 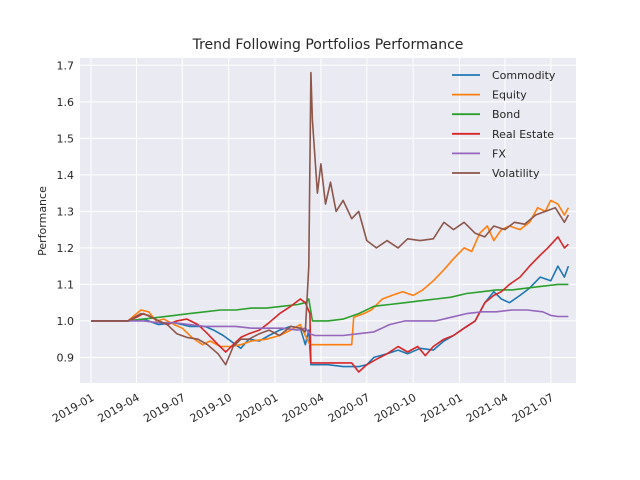 I want to click on legend-entry: FX, so click(x=499, y=153).